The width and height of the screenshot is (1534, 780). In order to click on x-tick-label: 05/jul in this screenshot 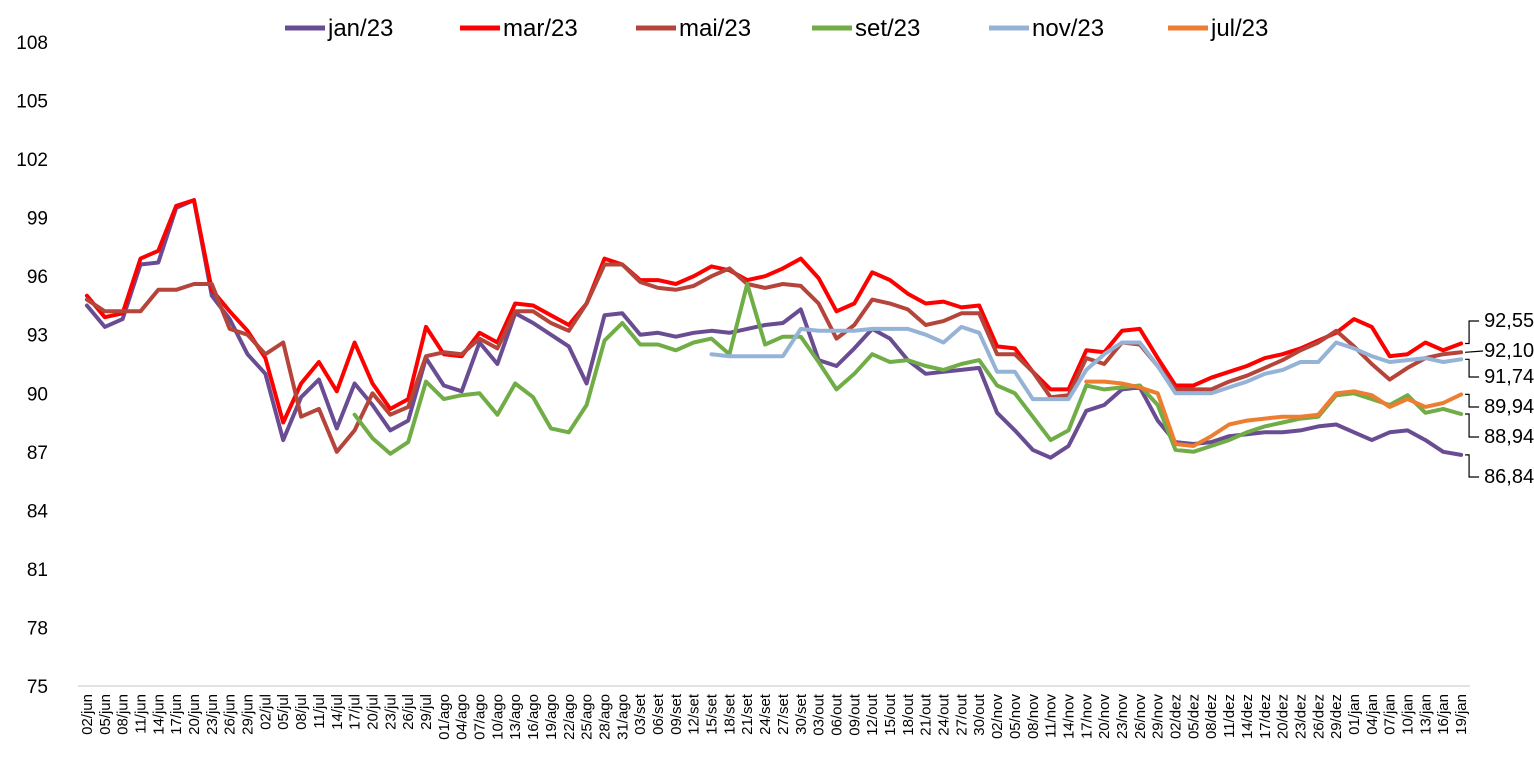, I will do `click(283, 712)`.